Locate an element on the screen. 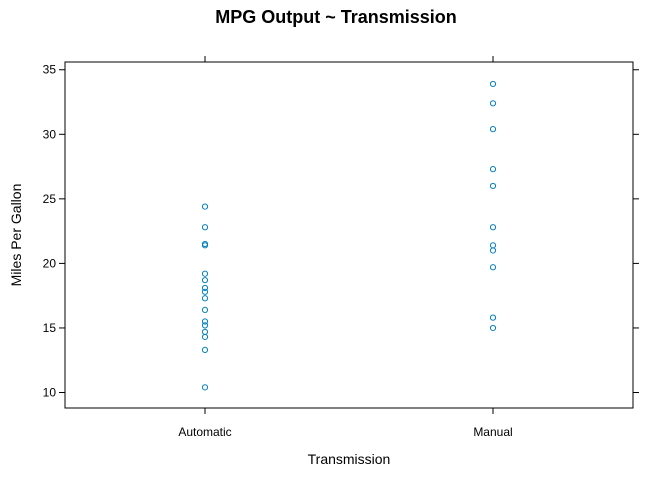  y-tick-label: 15 is located at coordinates (50, 328).